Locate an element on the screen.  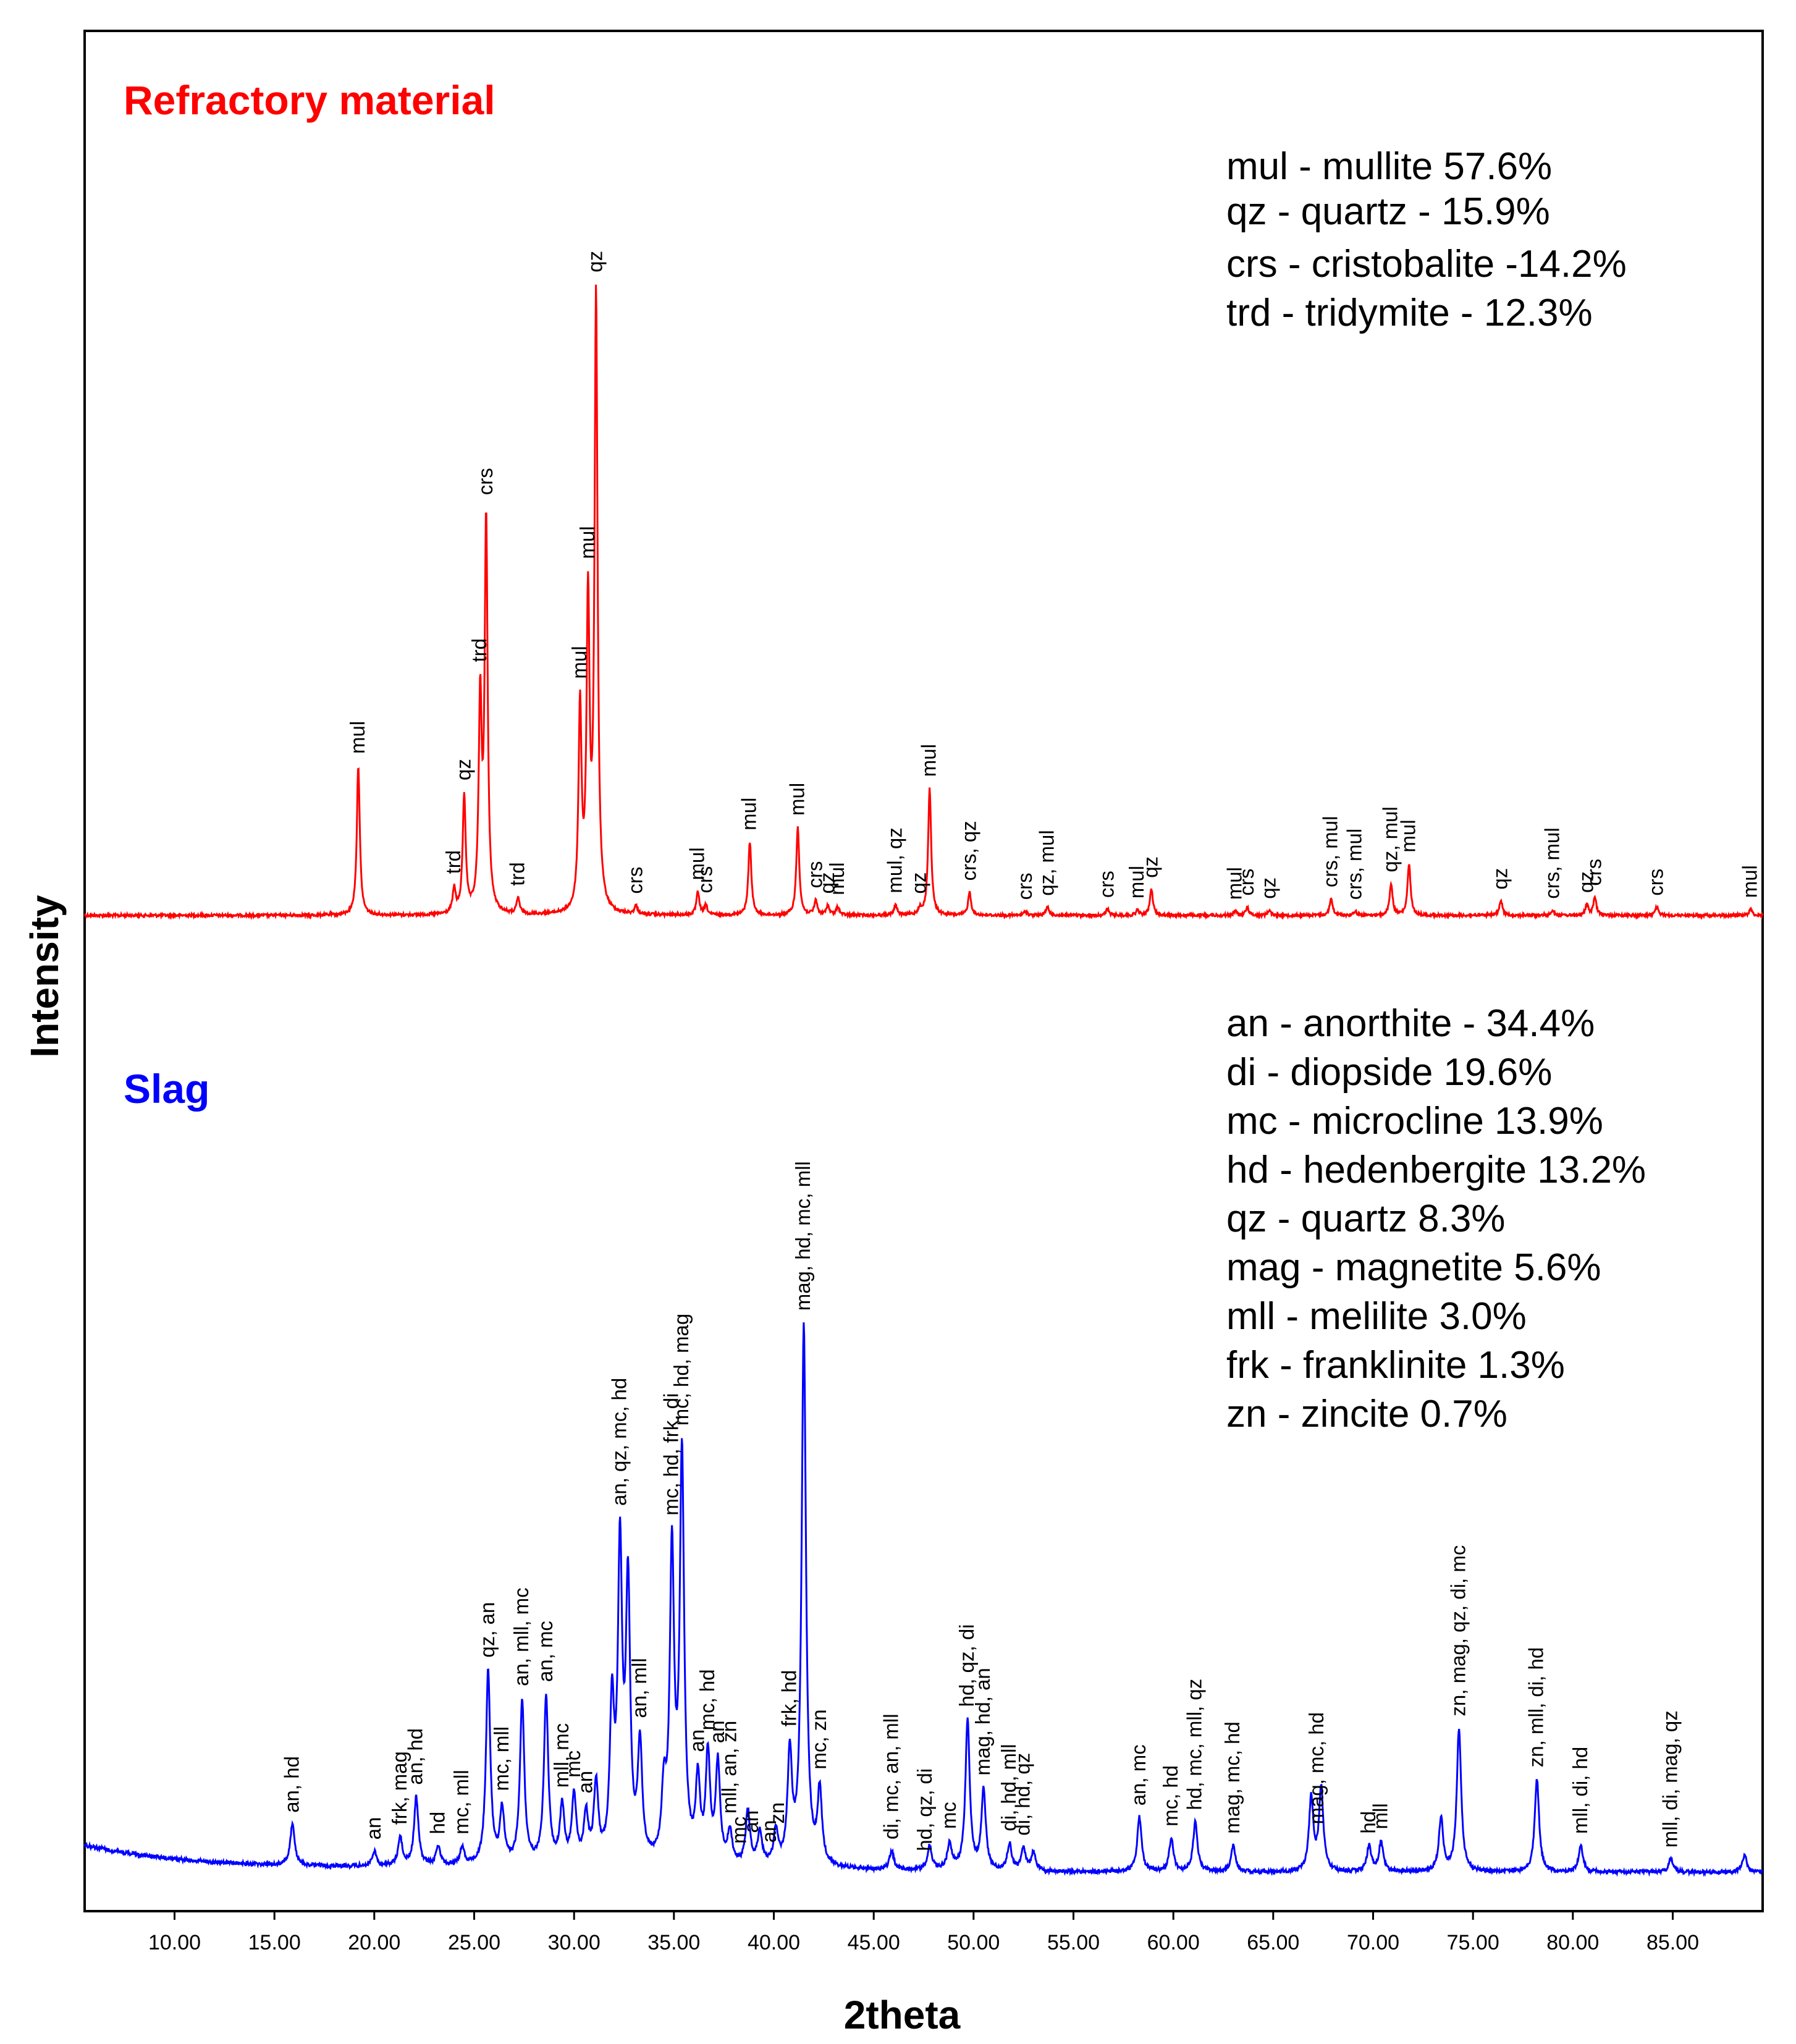
peak-label: di, mc, an, mll is located at coordinates (890, 1776).